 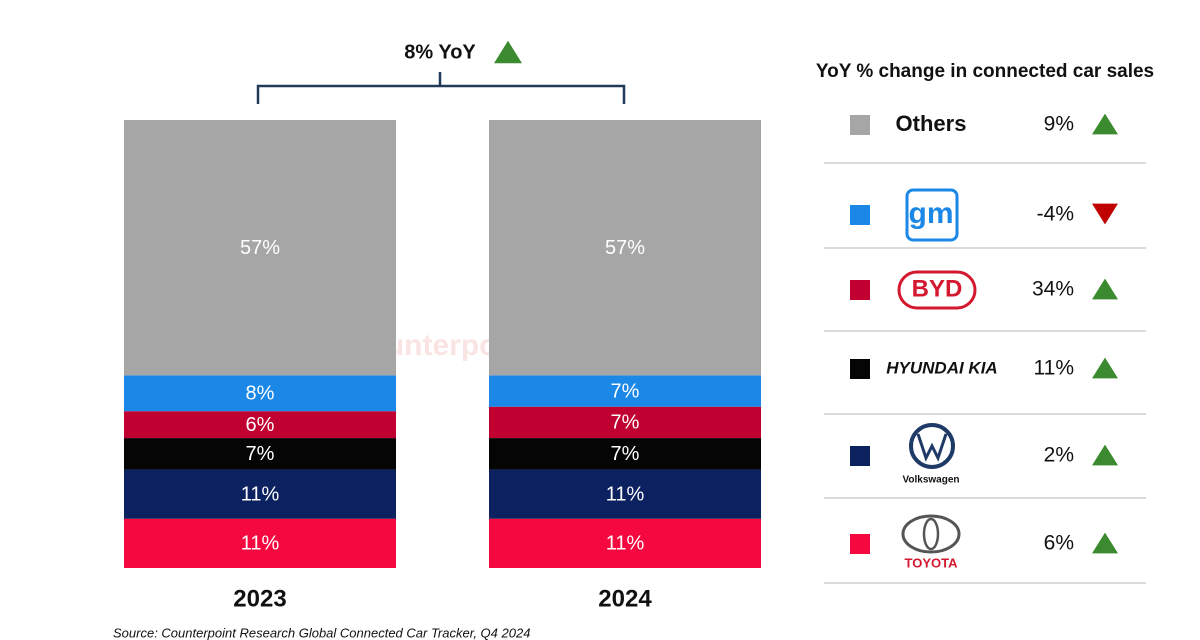 What do you see at coordinates (932, 562) in the screenshot?
I see `legend-label: TOYOTA` at bounding box center [932, 562].